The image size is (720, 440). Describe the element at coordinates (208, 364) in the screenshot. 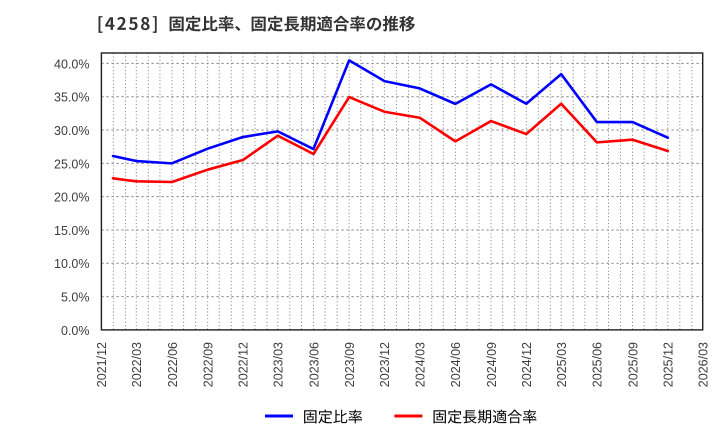

I see `svg-text: 2022/09` at that location.